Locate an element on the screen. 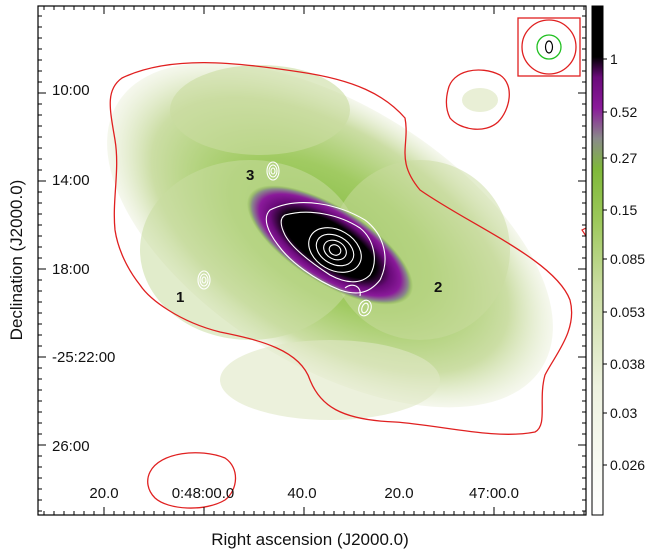  y-axis-title: Declination (J2000.0) is located at coordinates (16, 260).